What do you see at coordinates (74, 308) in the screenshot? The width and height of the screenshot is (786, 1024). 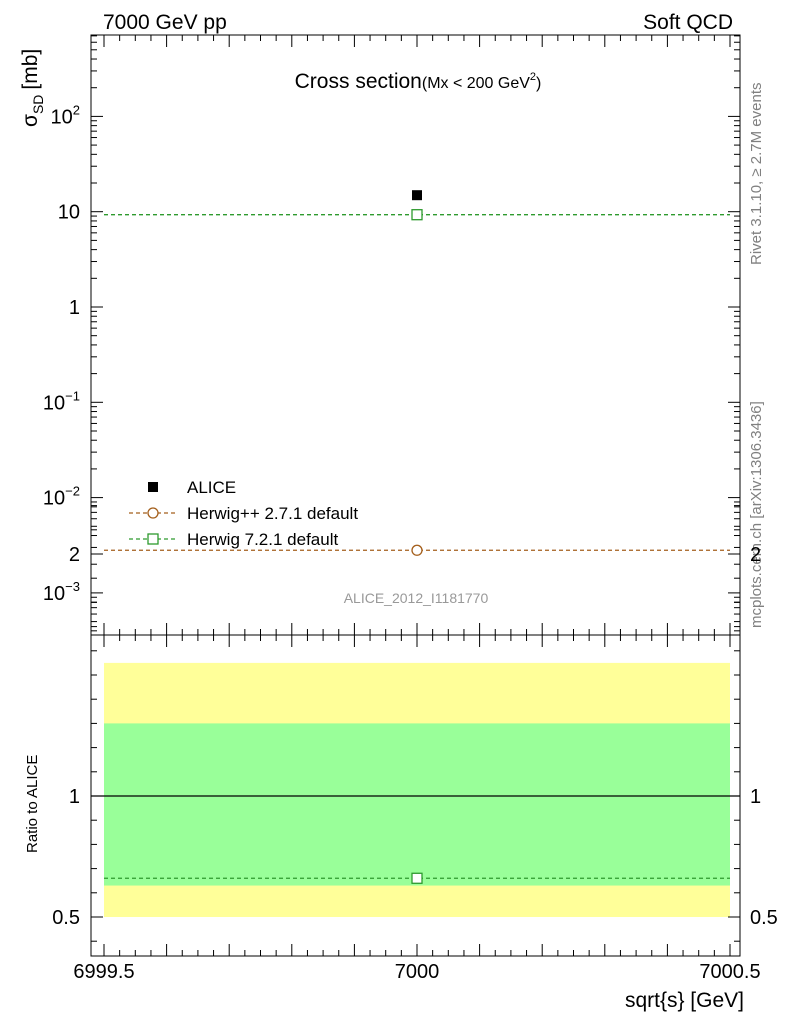 I see `y-tick-label: 1` at bounding box center [74, 308].